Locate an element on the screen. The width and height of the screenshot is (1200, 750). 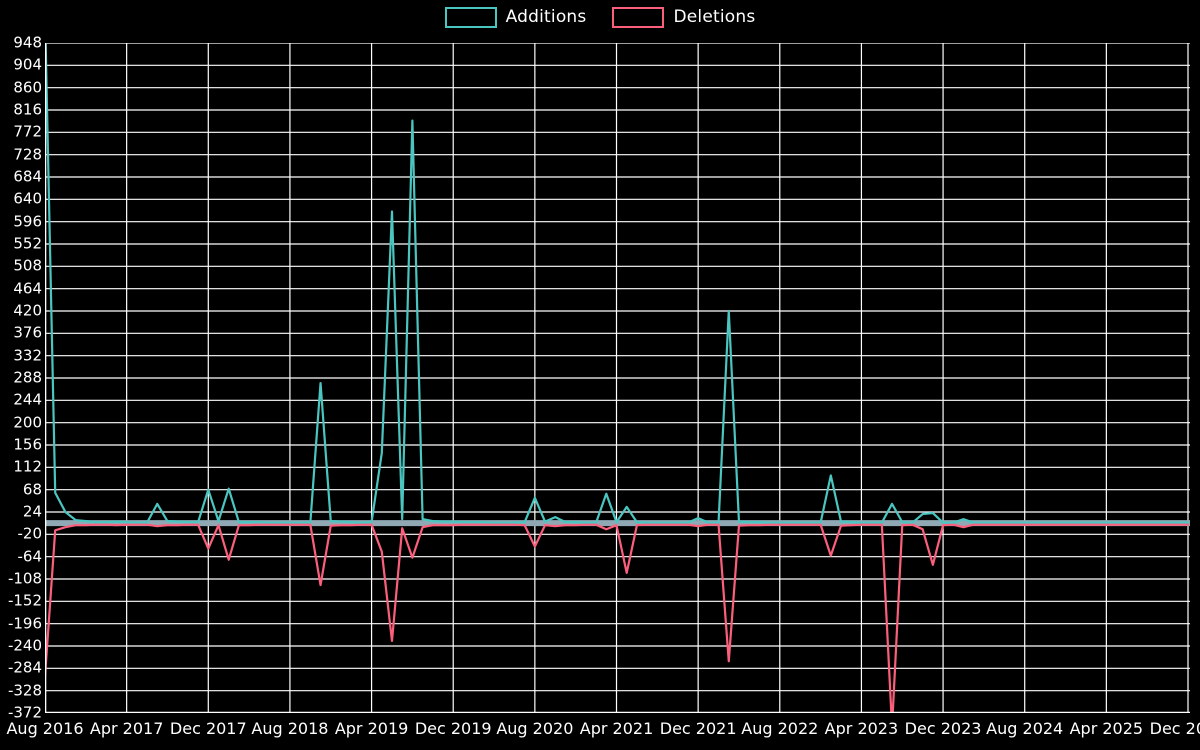
y-tick-label: 420 is located at coordinates (27, 310).